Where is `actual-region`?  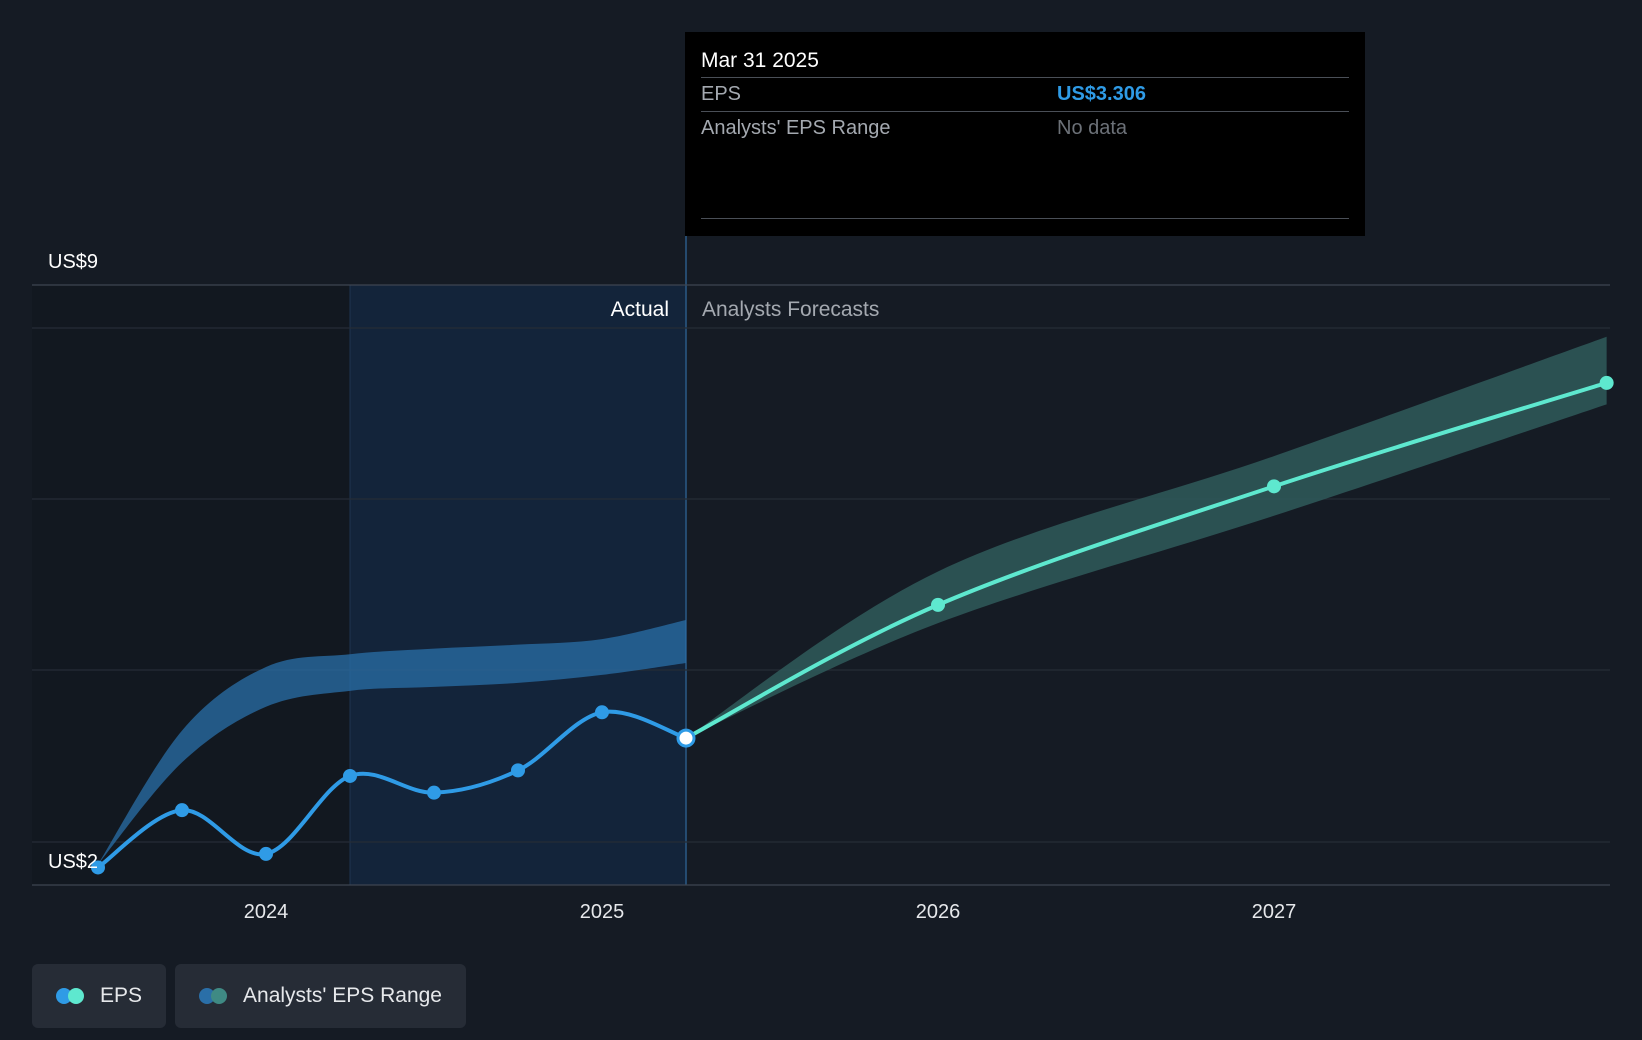
actual-region is located at coordinates (518, 585).